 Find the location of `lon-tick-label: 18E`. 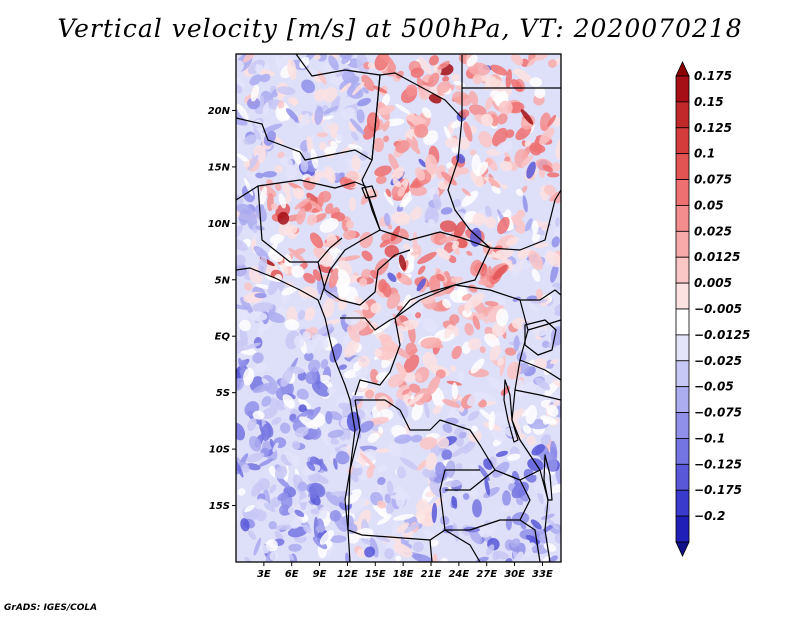

lon-tick-label: 18E is located at coordinates (403, 574).